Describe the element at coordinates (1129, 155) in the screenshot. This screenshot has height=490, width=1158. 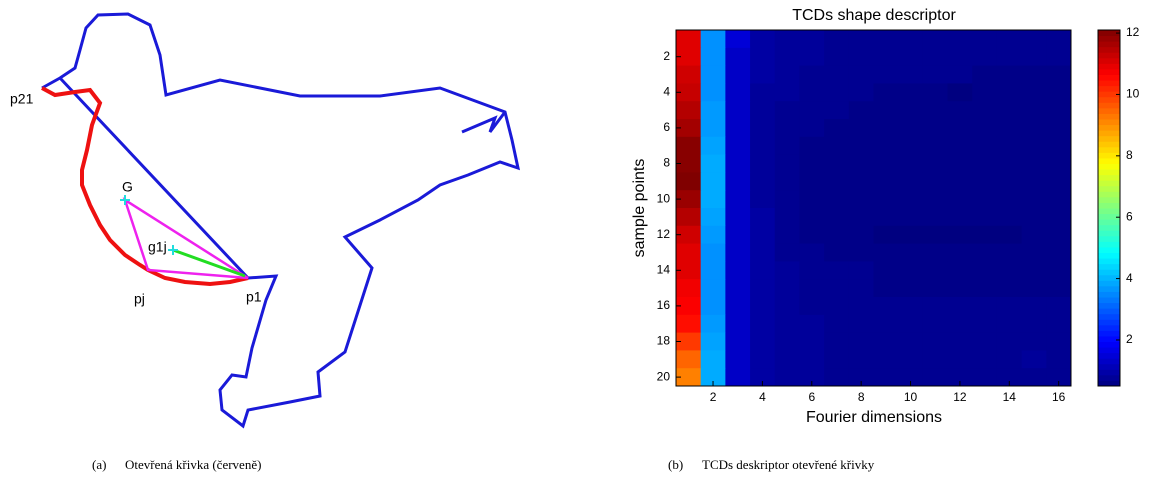
I see `colorbar-tick-label: 8` at that location.